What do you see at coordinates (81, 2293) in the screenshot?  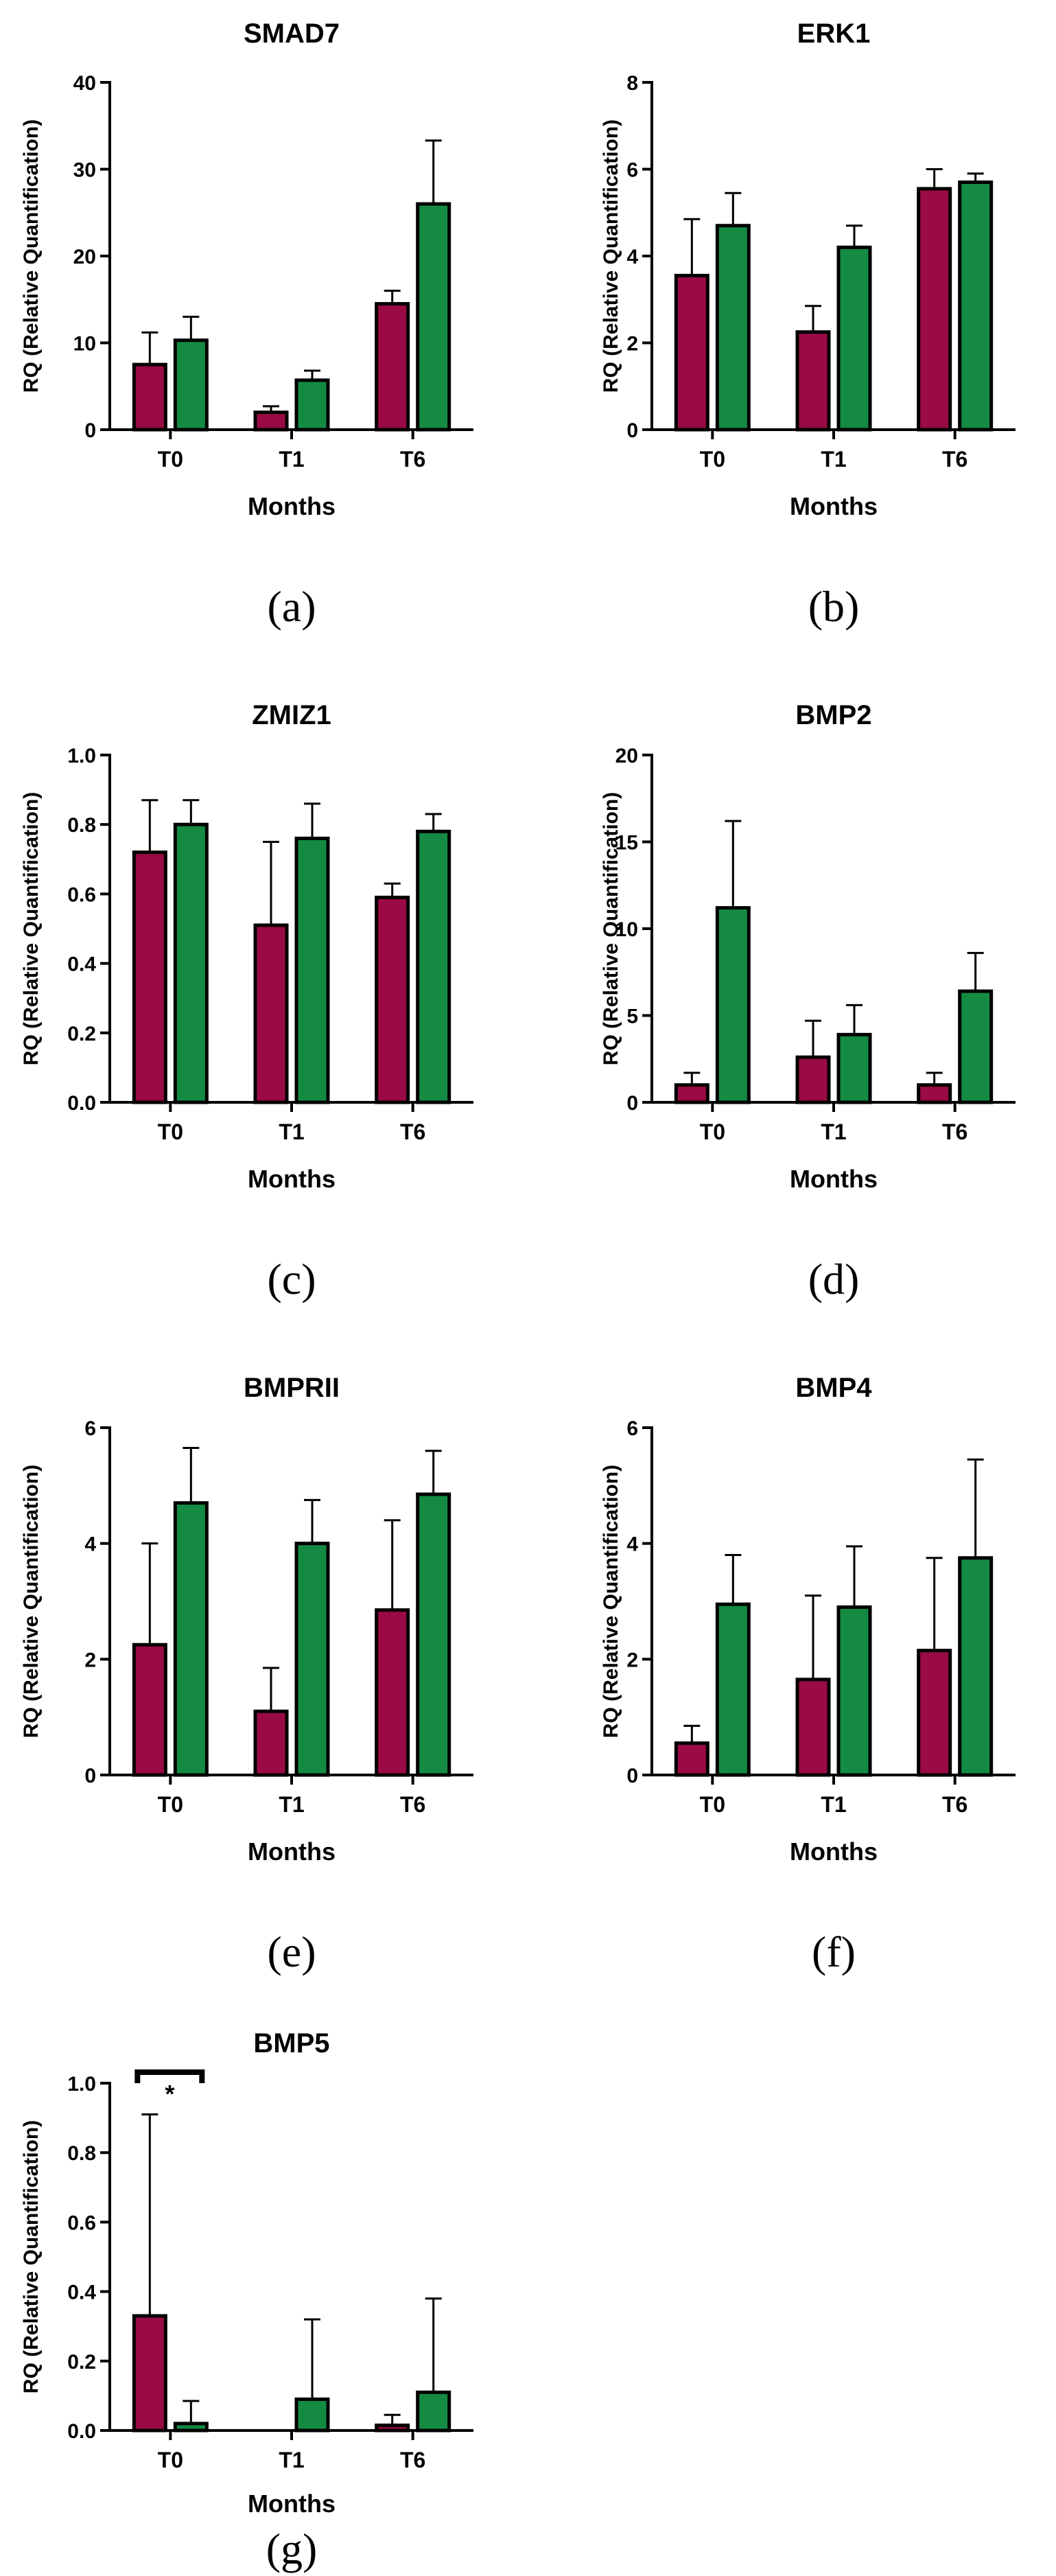 I see `y-tick-label: 0.4` at bounding box center [81, 2293].